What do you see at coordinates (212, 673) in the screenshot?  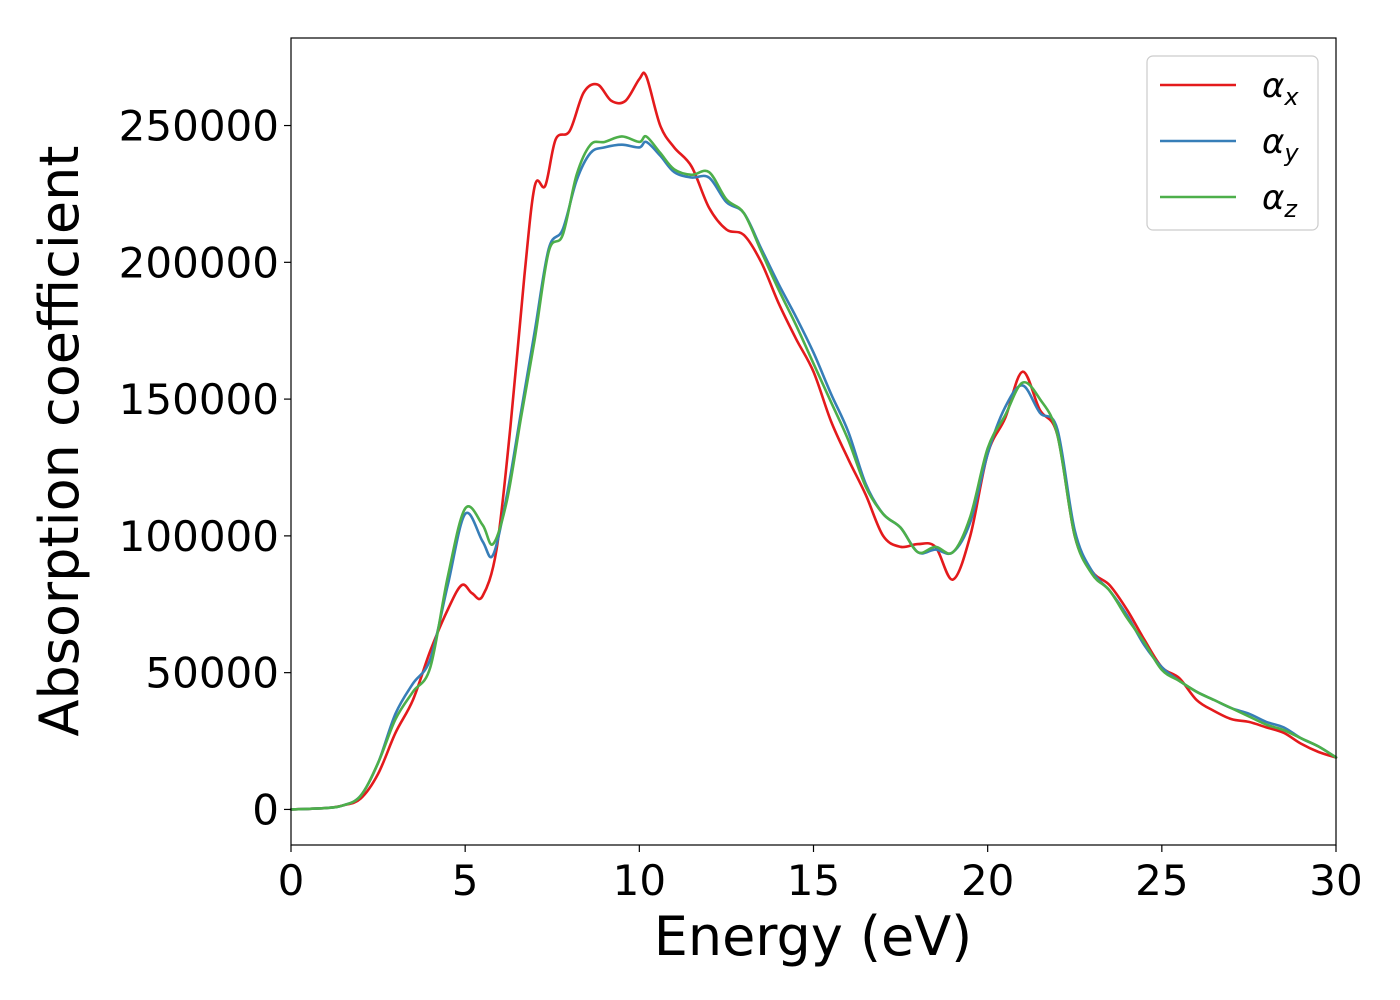 I see `y-tick-label: 50000` at bounding box center [212, 673].